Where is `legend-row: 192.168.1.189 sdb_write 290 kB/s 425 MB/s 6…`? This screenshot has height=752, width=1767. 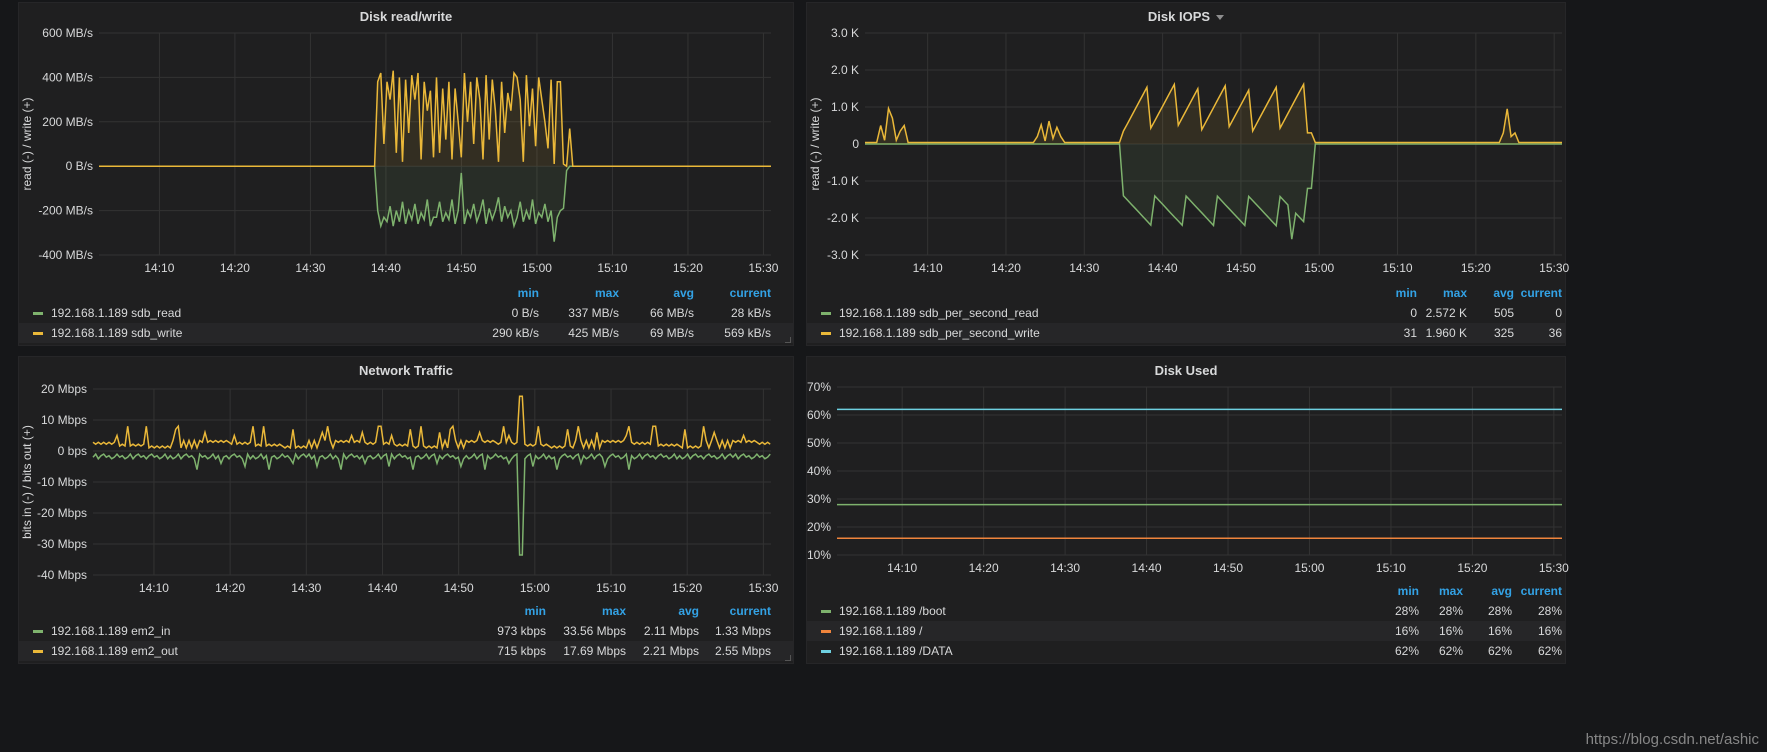
legend-row: 192.168.1.189 sdb_write 290 kB/s 425 MB/s 6… is located at coordinates (406, 333).